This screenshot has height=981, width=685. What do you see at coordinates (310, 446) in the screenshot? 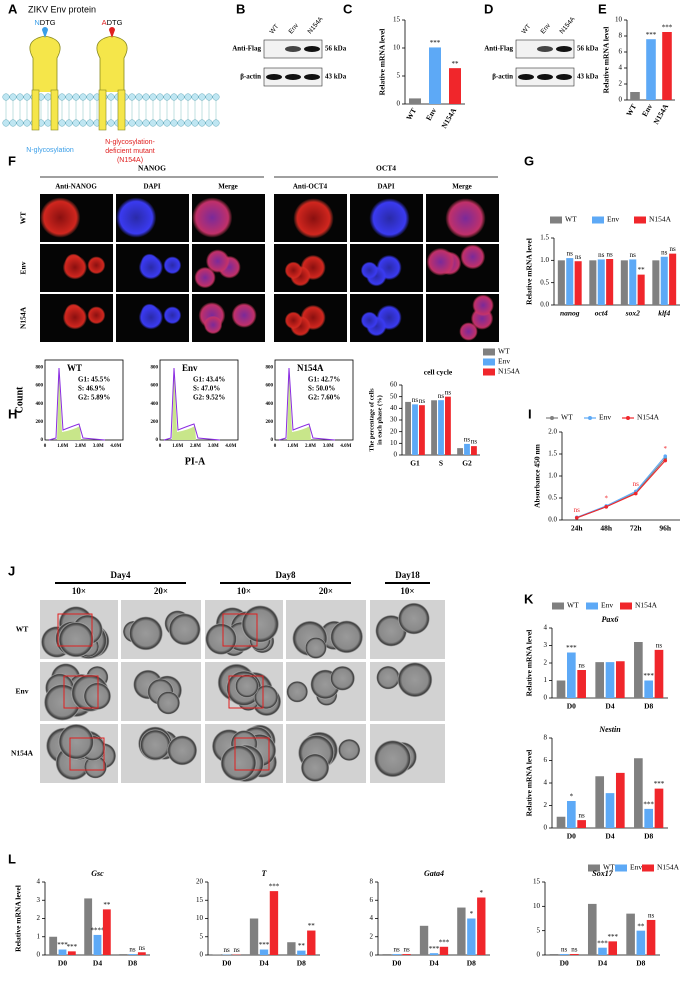
I see `hist-x-tick: 2.0M` at bounding box center [310, 446].